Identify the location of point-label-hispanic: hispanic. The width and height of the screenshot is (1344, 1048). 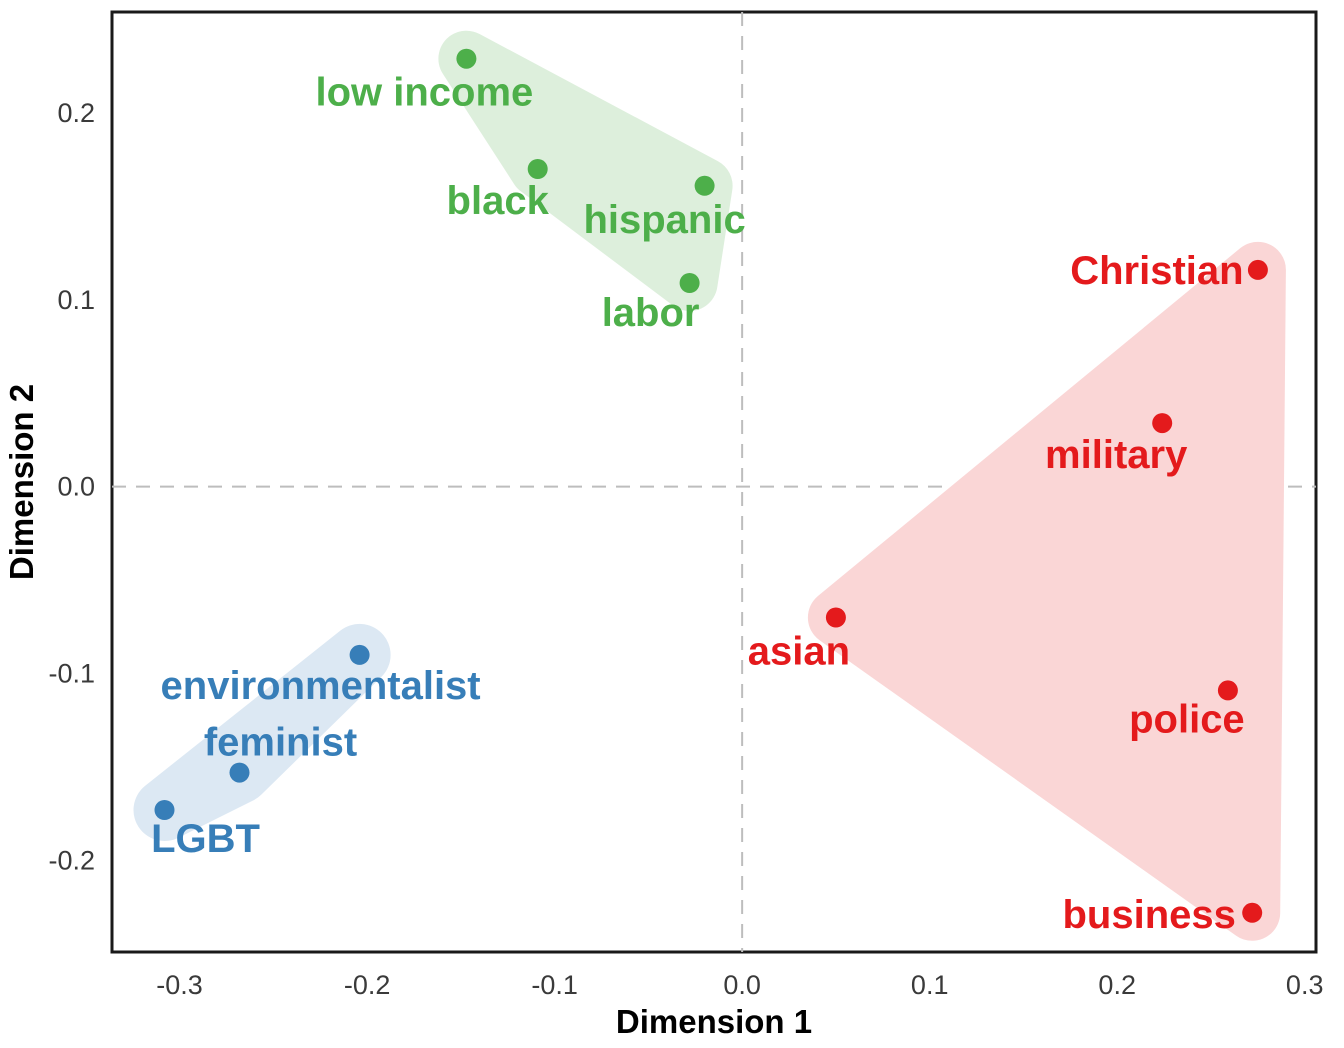
(664, 220).